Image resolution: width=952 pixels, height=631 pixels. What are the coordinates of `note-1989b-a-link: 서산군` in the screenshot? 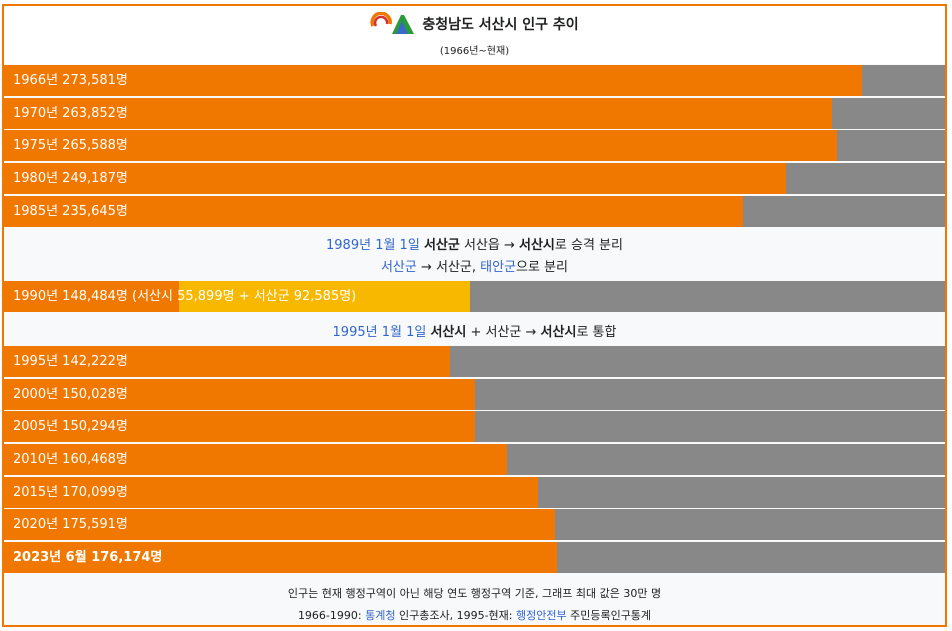 It's located at (398, 267).